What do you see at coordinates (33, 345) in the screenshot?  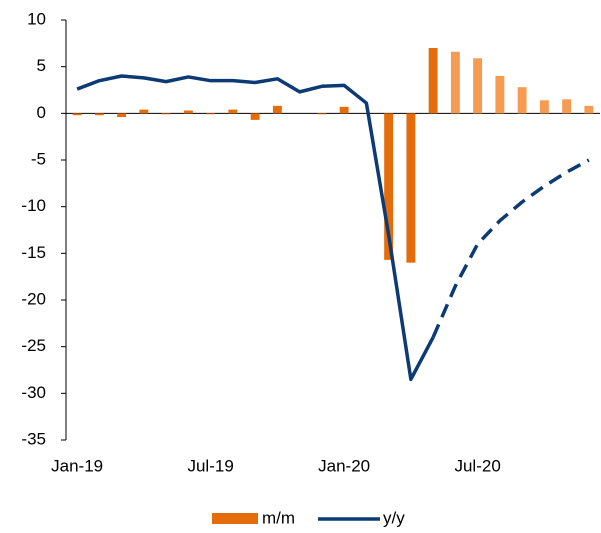 I see `y-tick-label: -25` at bounding box center [33, 345].